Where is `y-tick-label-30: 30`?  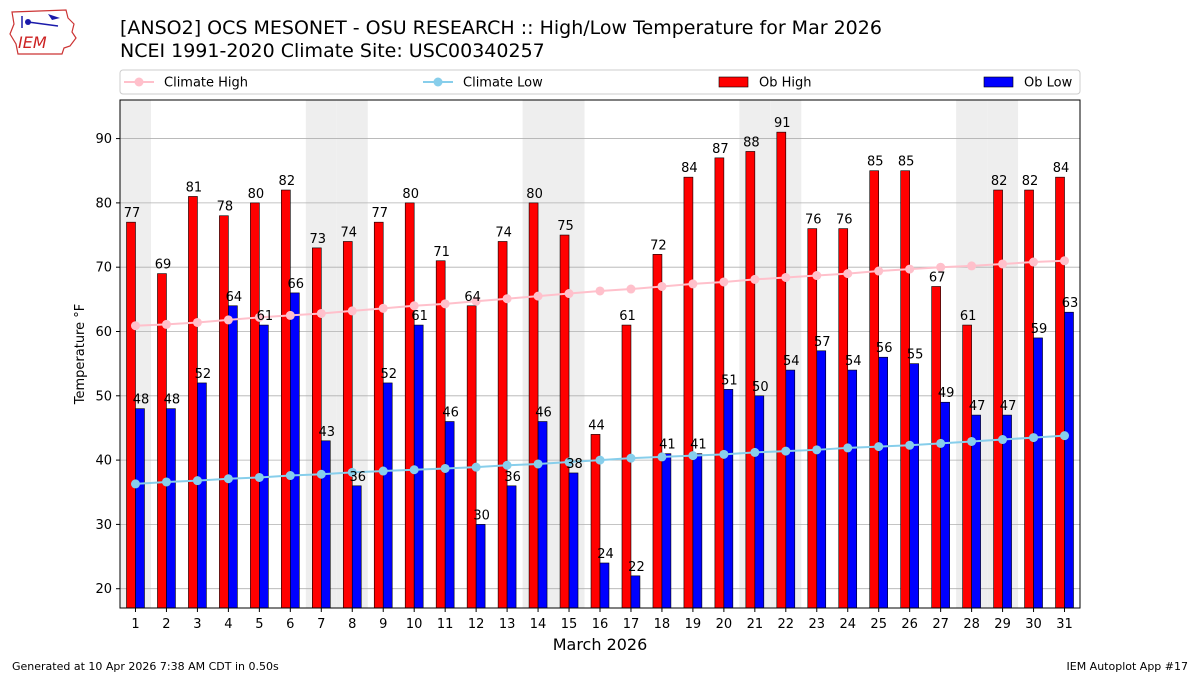 y-tick-label-30: 30 is located at coordinates (103, 525).